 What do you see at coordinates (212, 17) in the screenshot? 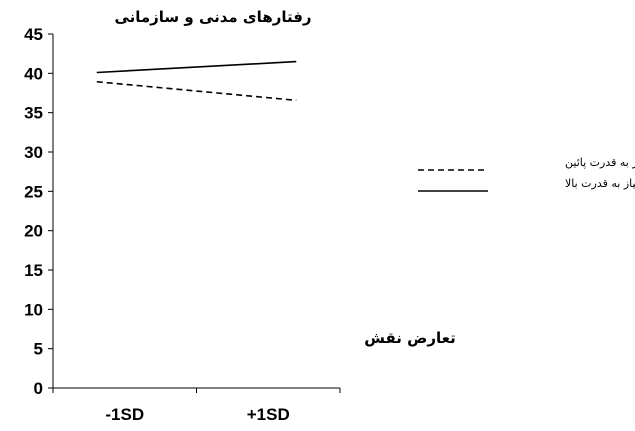
I see `chart-title: رفتارهای مدنی و سازمانی` at bounding box center [212, 17].